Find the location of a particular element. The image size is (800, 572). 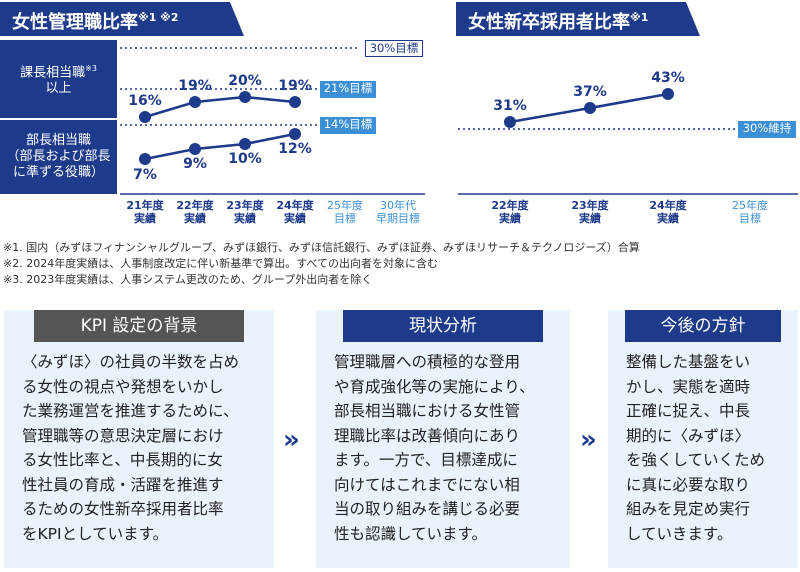

note-ref: ※3 is located at coordinates (91, 68).